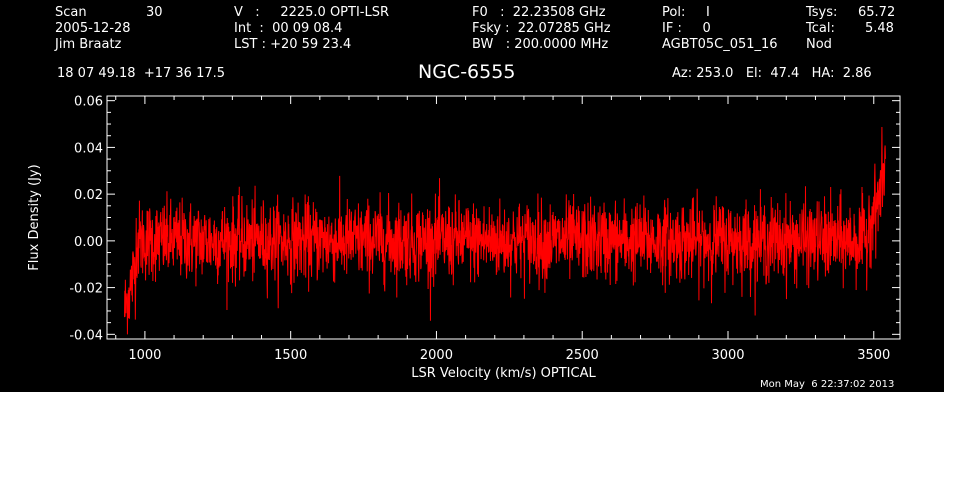 This screenshot has height=490, width=962. What do you see at coordinates (503, 373) in the screenshot?
I see `x-axis-title: LSR Velocity (km/s) OPTICAL` at bounding box center [503, 373].